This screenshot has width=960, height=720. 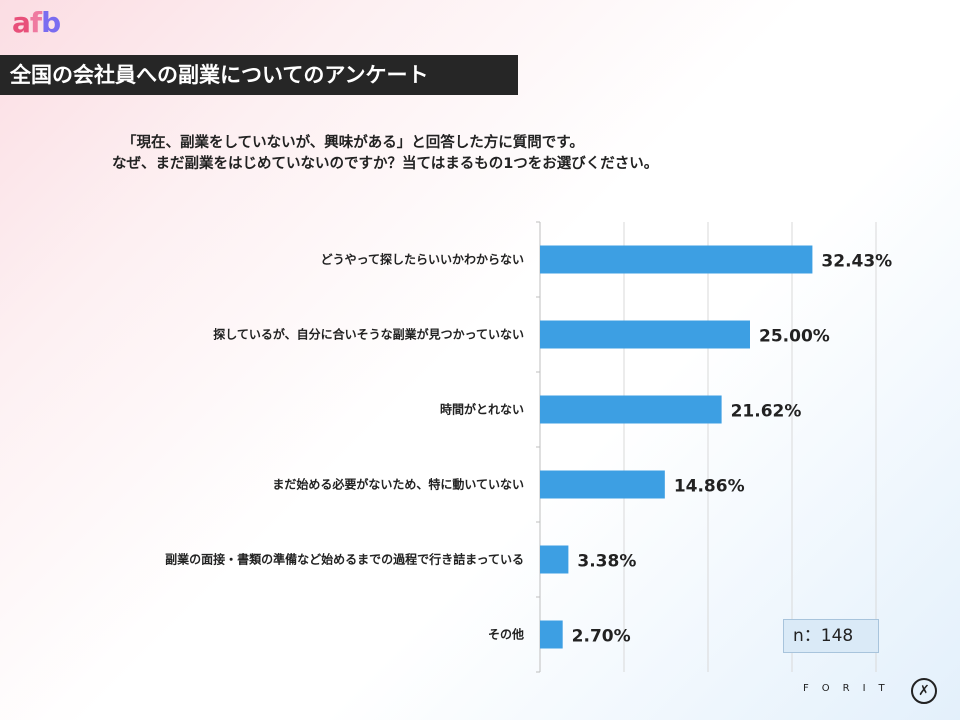 What do you see at coordinates (606, 562) in the screenshot?
I see `data-label: 3.38%` at bounding box center [606, 562].